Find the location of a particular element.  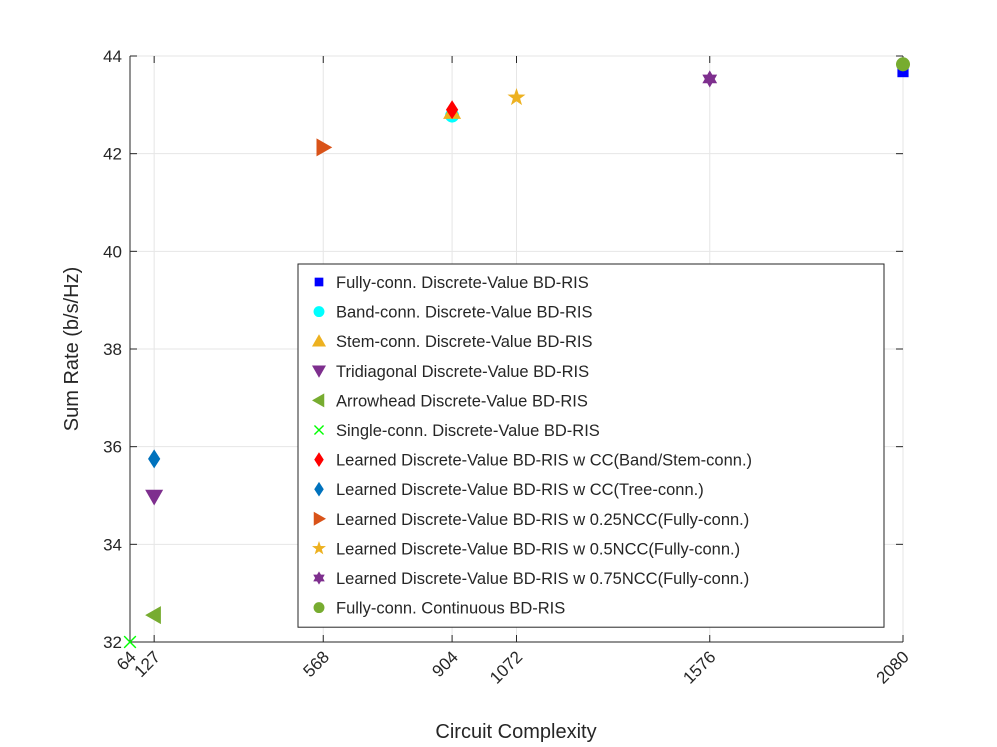

legend-label: Tridiagonal Discrete-Value BD-RIS is located at coordinates (462, 372).